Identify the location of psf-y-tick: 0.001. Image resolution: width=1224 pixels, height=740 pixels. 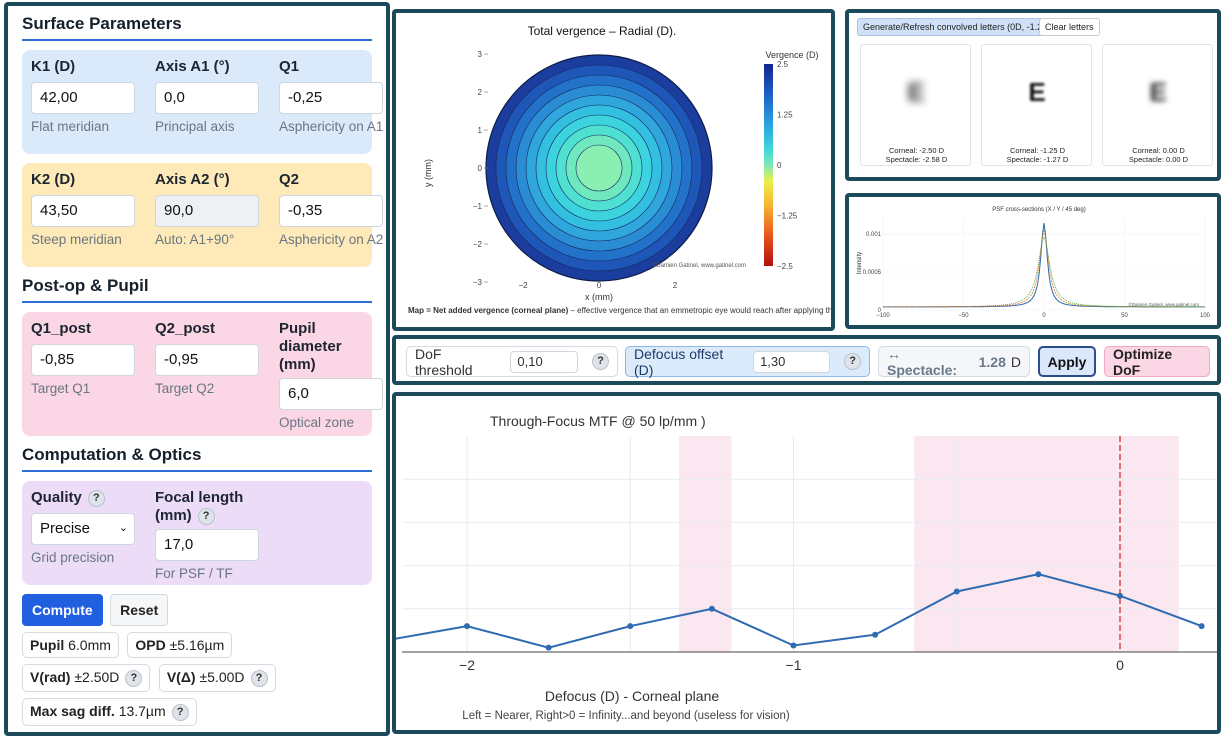
(874, 235).